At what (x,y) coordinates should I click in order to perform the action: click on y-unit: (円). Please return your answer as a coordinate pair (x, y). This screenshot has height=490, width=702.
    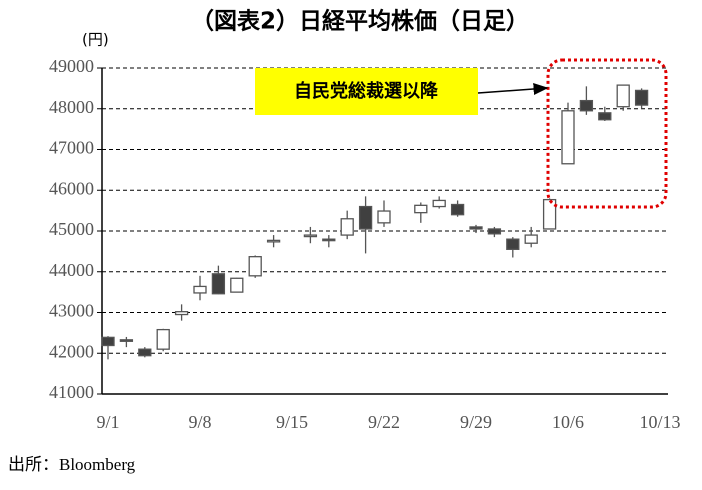
    Looking at the image, I should click on (95, 40).